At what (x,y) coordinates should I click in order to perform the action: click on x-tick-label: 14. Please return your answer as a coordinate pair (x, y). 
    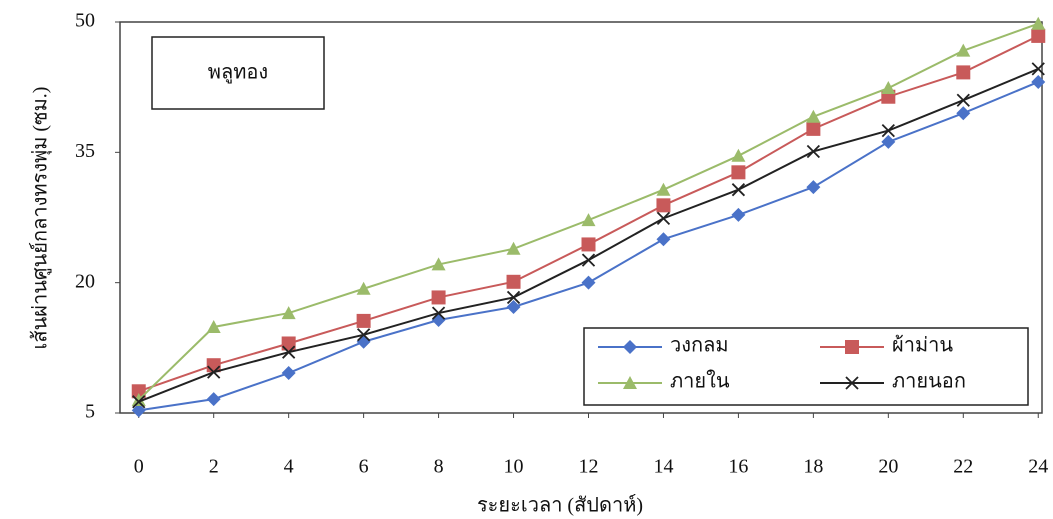
    Looking at the image, I should click on (663, 467).